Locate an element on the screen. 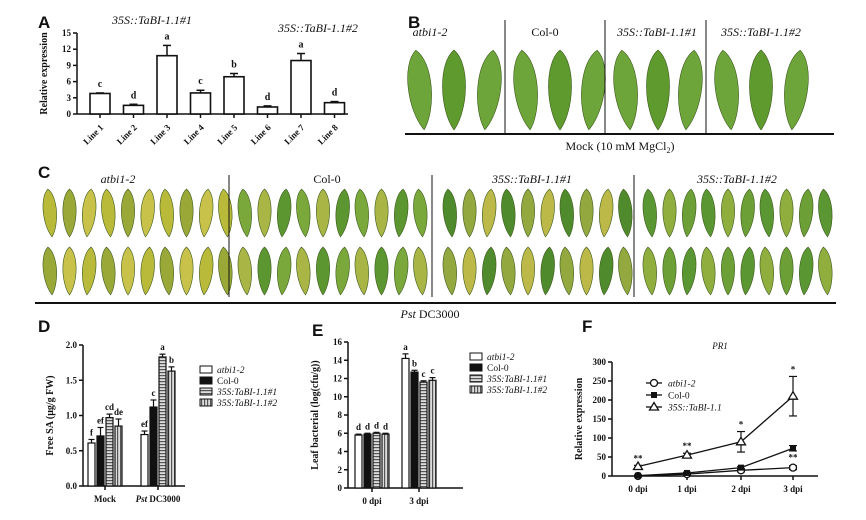 This screenshot has width=866, height=520. bar-Line 8 is located at coordinates (334, 108).